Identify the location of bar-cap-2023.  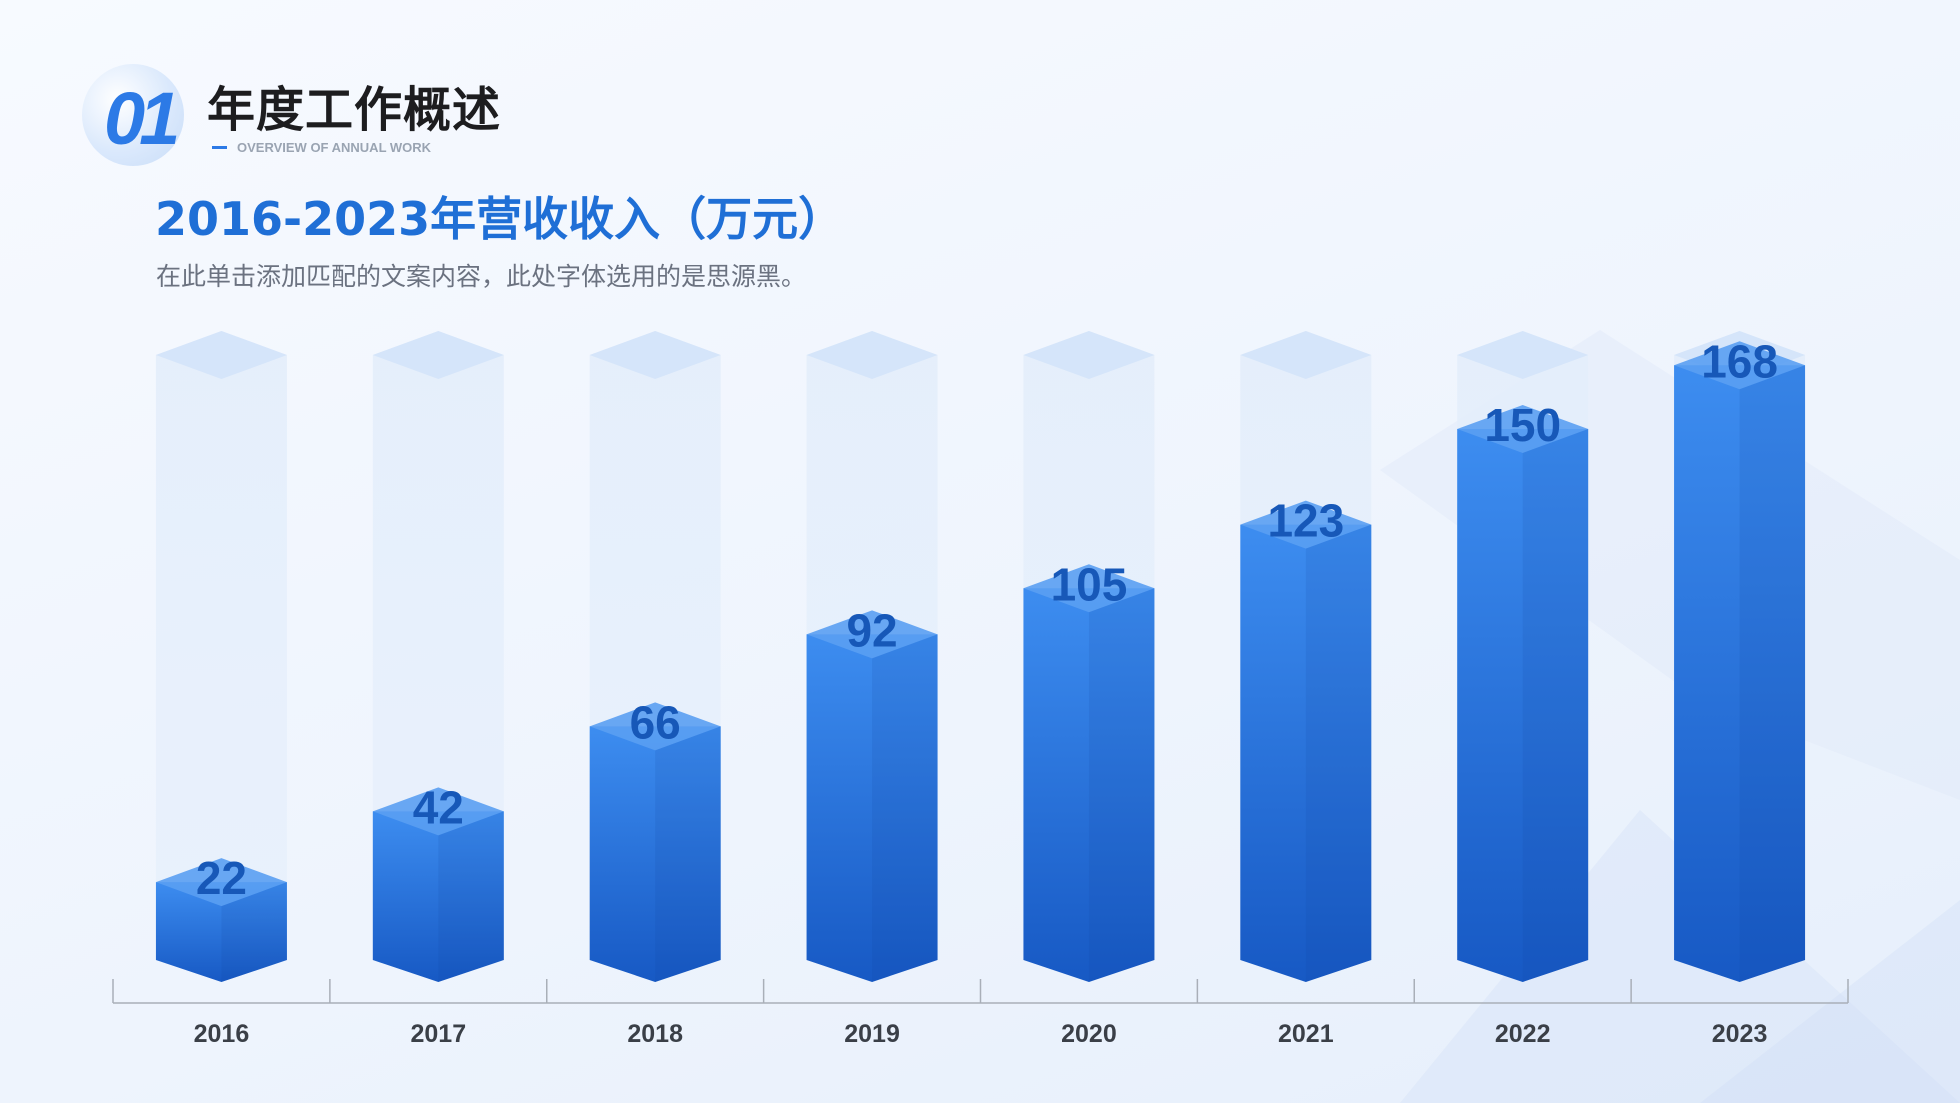
(1740, 365).